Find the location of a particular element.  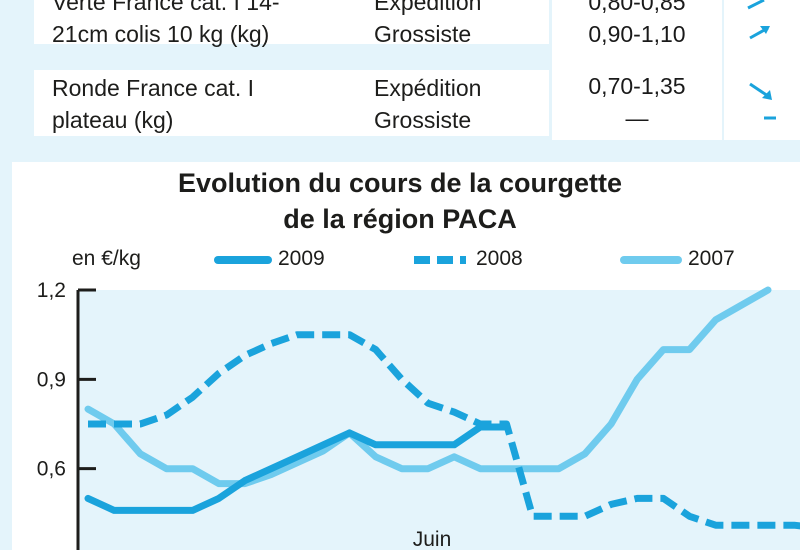

trend-icons is located at coordinates (761, 60).